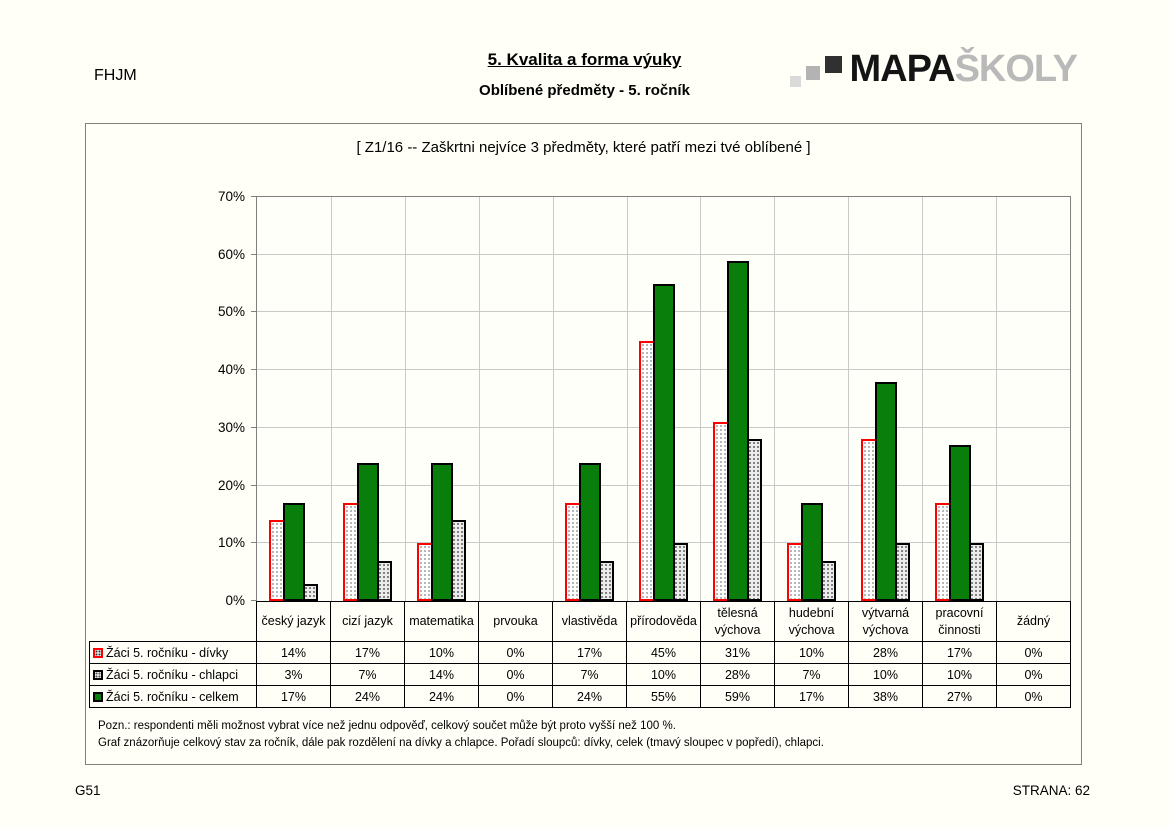  What do you see at coordinates (231, 427) in the screenshot?
I see `y-axis-label: 30%` at bounding box center [231, 427].